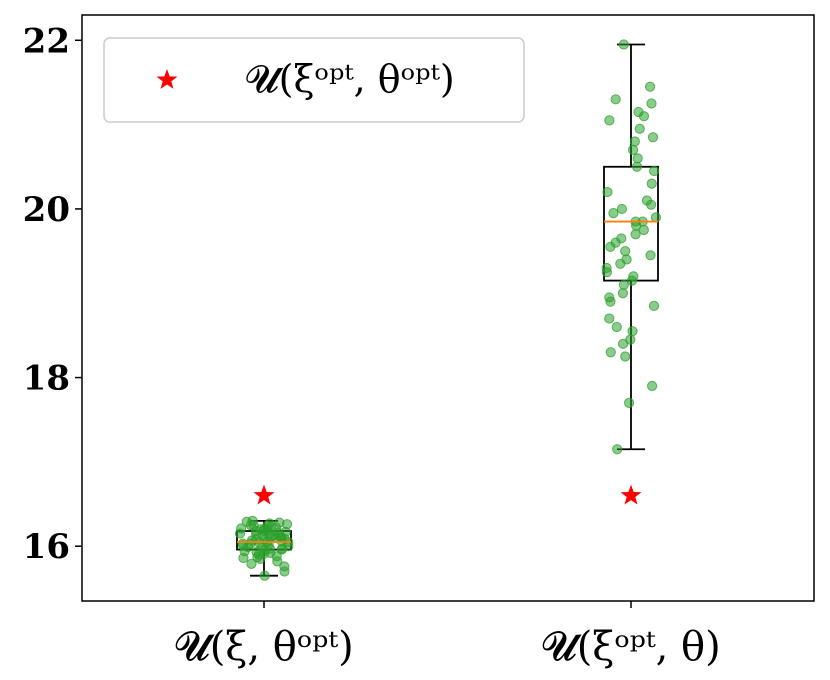 This screenshot has height=680, width=830. I want to click on x-tick-label: 𝓤(ξᵒᵖᵗ, θ), so click(630, 647).